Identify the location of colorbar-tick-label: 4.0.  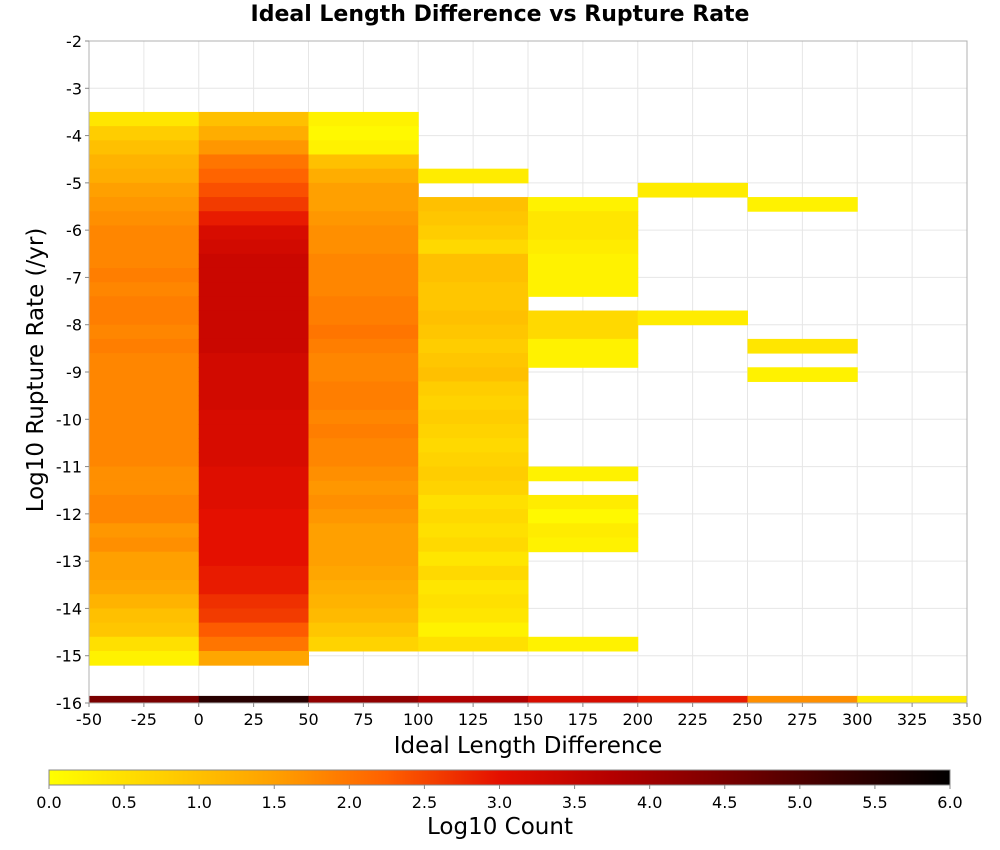
(649, 802).